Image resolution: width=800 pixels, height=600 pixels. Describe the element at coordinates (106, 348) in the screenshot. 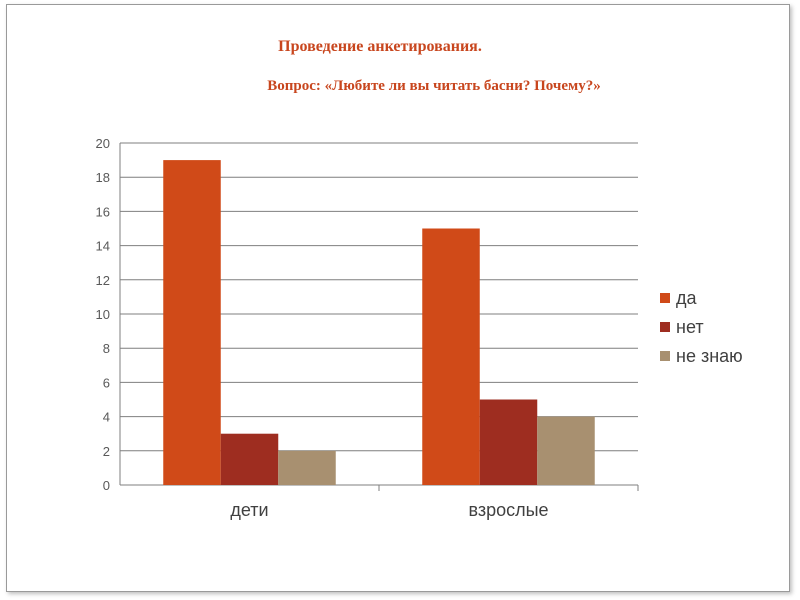

I see `y-tick-label: 8` at that location.